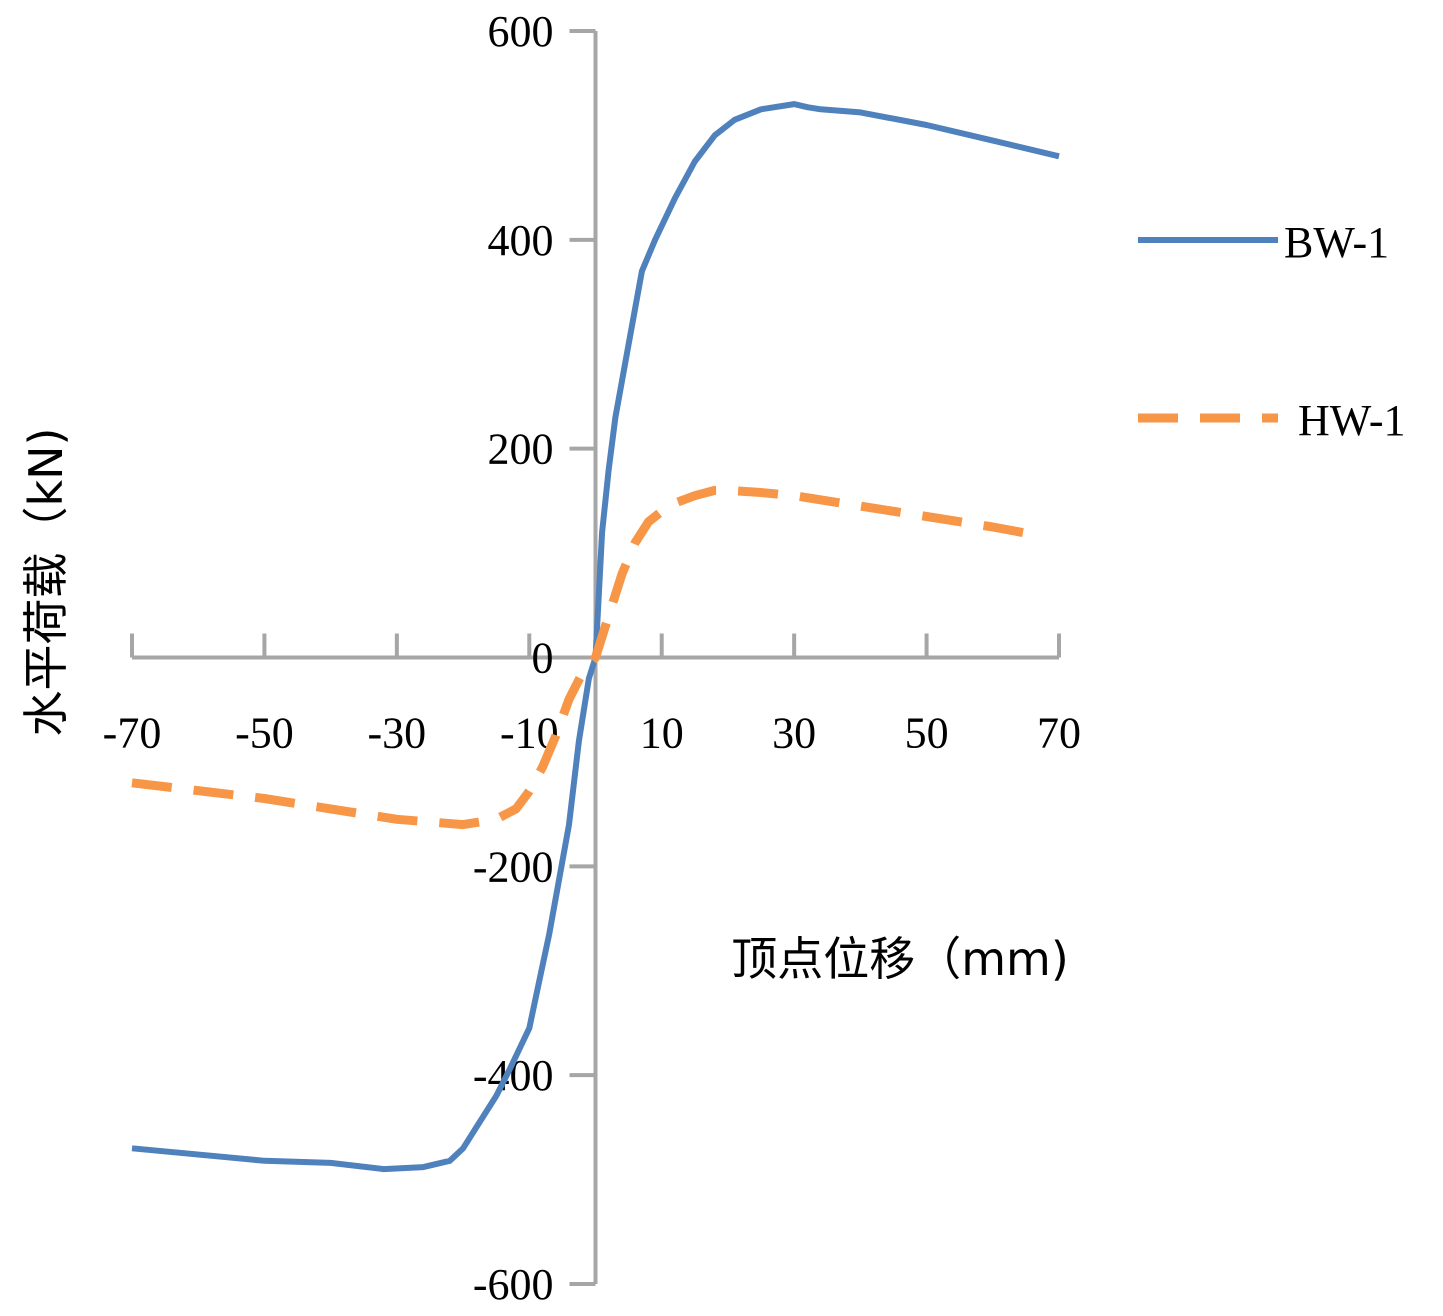 The height and width of the screenshot is (1316, 1443). I want to click on y-tick-label: 200, so click(521, 449).